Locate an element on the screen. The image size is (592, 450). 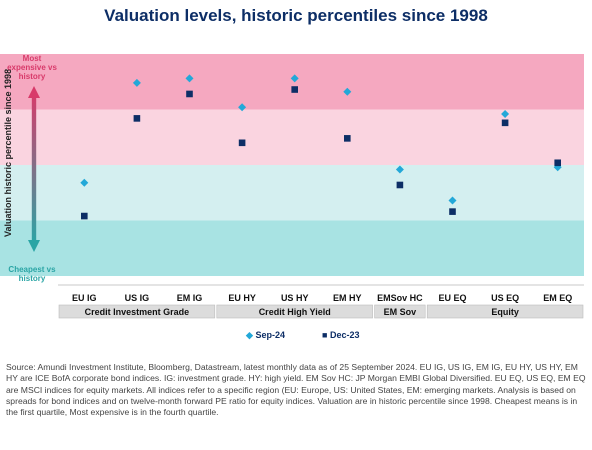
y-axis-label: Valuation historic percentile since 1998 is located at coordinates (8, 152).